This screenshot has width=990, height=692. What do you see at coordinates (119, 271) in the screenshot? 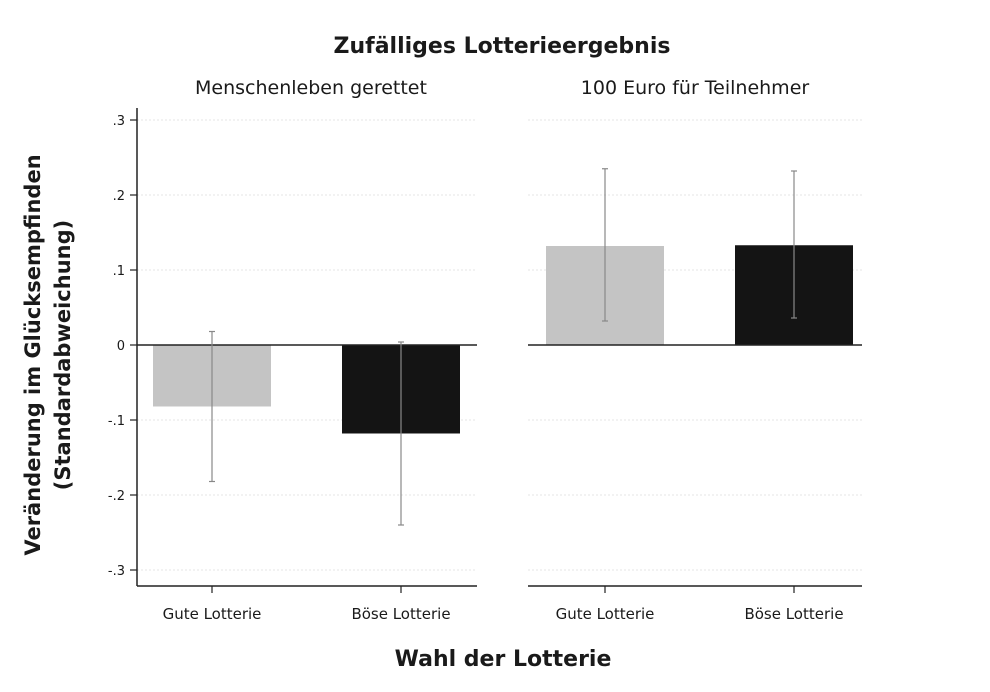
I see `y-tick-label: .1` at bounding box center [119, 271].